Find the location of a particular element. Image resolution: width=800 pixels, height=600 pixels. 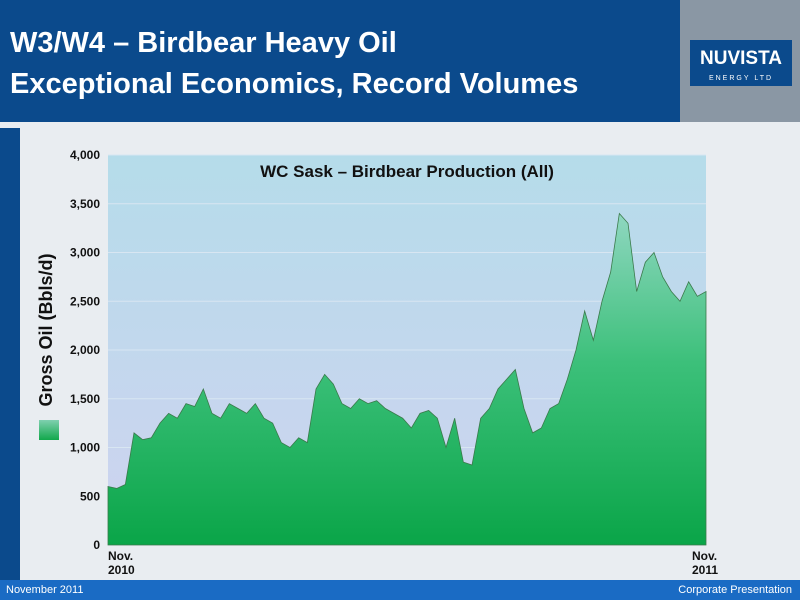

title-line: Exceptional Economics, Record Volumes is located at coordinates (294, 84).